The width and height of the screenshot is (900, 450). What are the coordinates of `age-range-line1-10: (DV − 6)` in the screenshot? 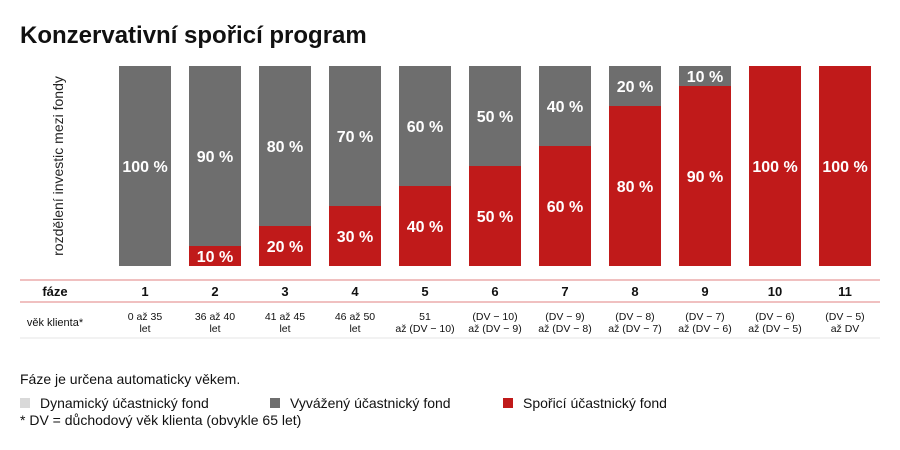 It's located at (774, 317).